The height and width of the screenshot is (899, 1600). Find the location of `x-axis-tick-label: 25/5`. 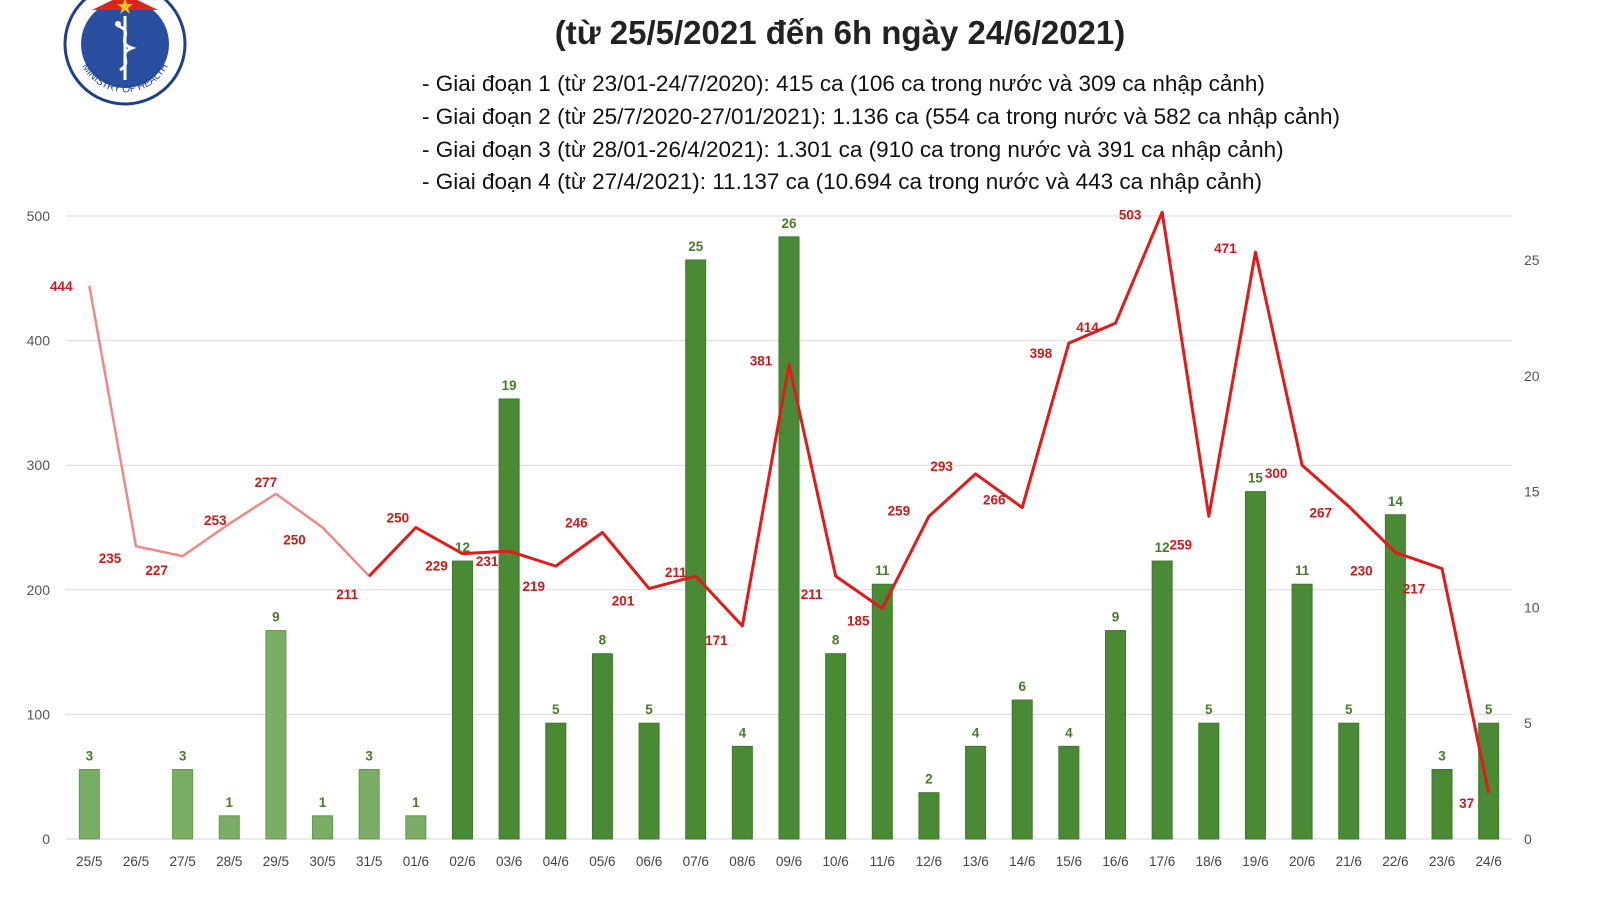

x-axis-tick-label: 25/5 is located at coordinates (89, 861).